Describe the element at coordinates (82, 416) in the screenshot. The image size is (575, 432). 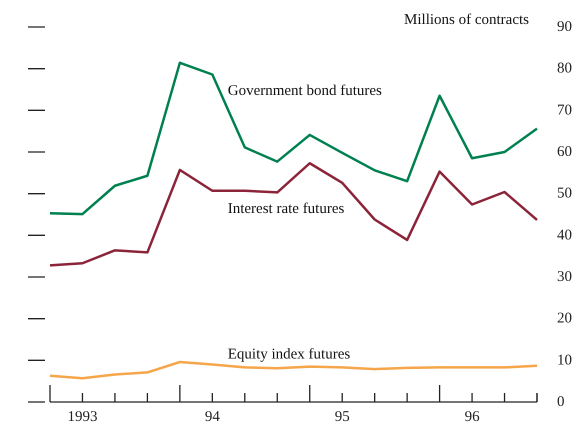
I see `x-tick-label: 1993` at that location.